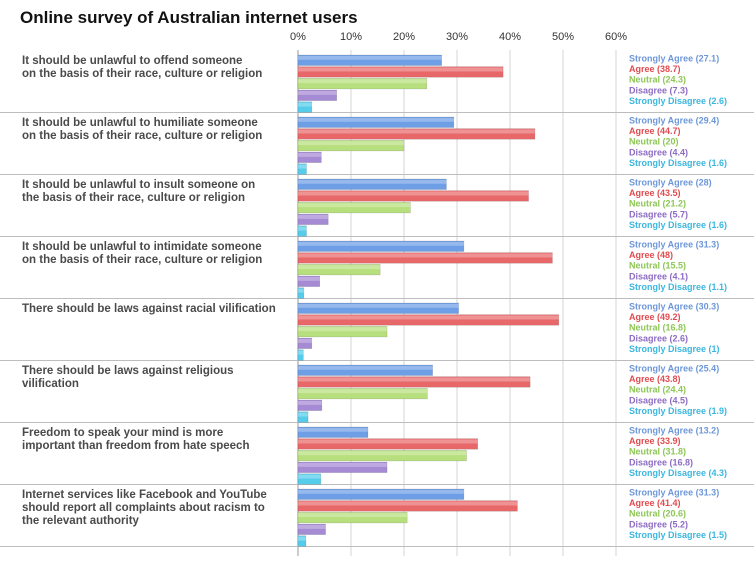  What do you see at coordinates (674, 121) in the screenshot?
I see `legend-entry: Strongly Agree (29.4)` at bounding box center [674, 121].